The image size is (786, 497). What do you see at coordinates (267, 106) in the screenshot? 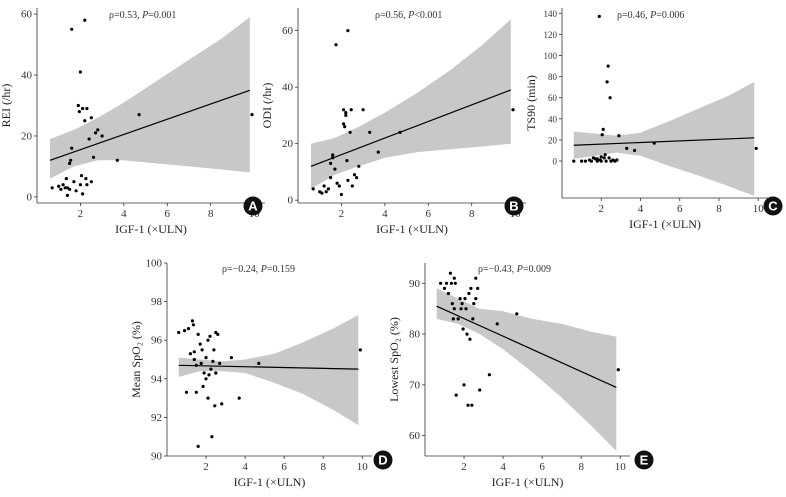
I see `y-axis-label: ODI (/hr)` at bounding box center [267, 106].